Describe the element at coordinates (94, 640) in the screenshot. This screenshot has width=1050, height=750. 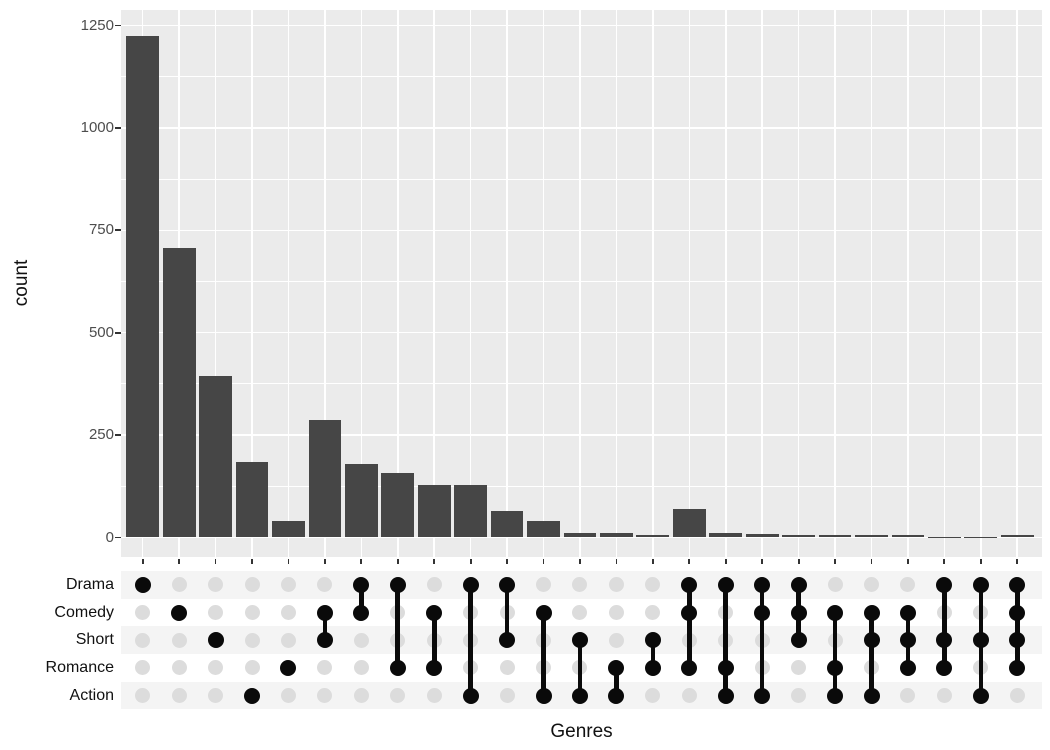
I see `set-label-short: Short` at that location.